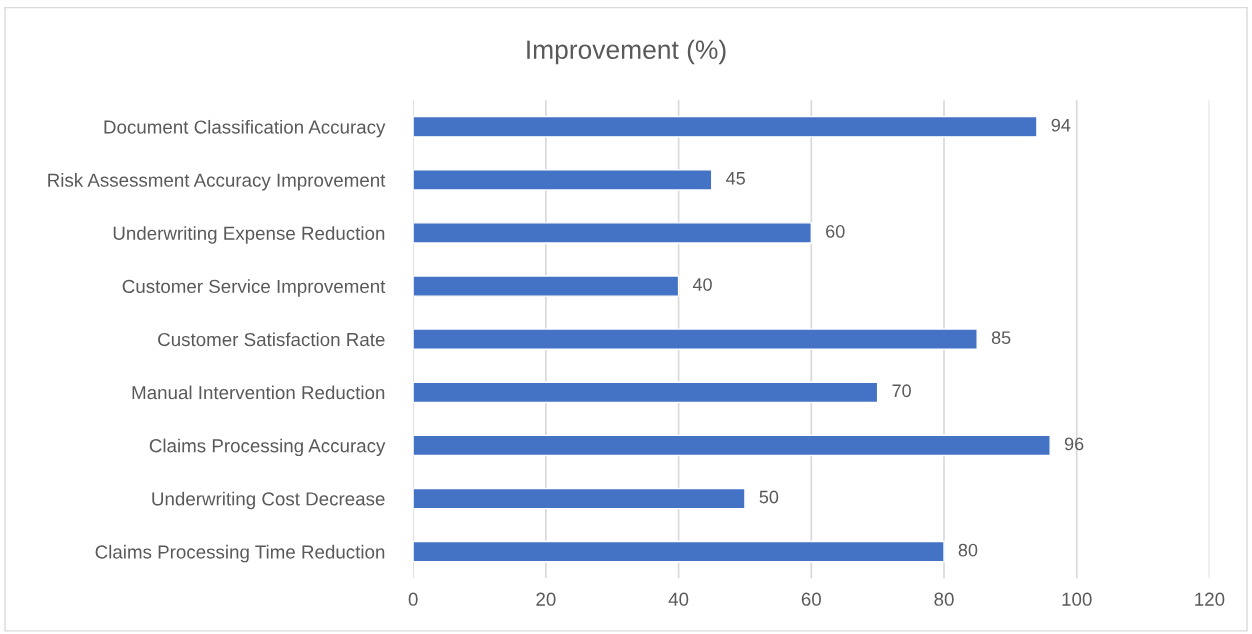 Image resolution: width=1252 pixels, height=634 pixels. What do you see at coordinates (1077, 599) in the screenshot?
I see `x-tick-label: 100` at bounding box center [1077, 599].